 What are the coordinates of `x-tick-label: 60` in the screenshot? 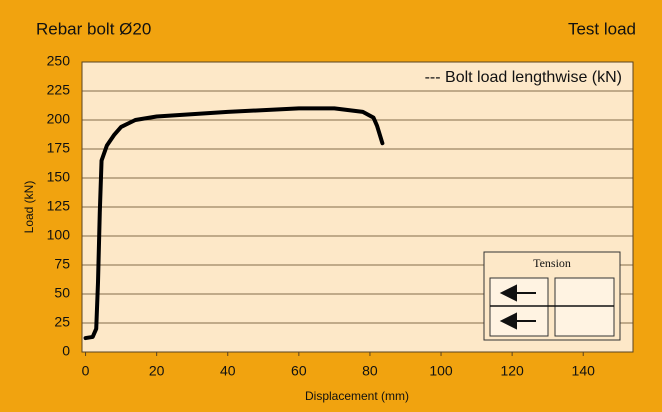 It's located at (299, 371).